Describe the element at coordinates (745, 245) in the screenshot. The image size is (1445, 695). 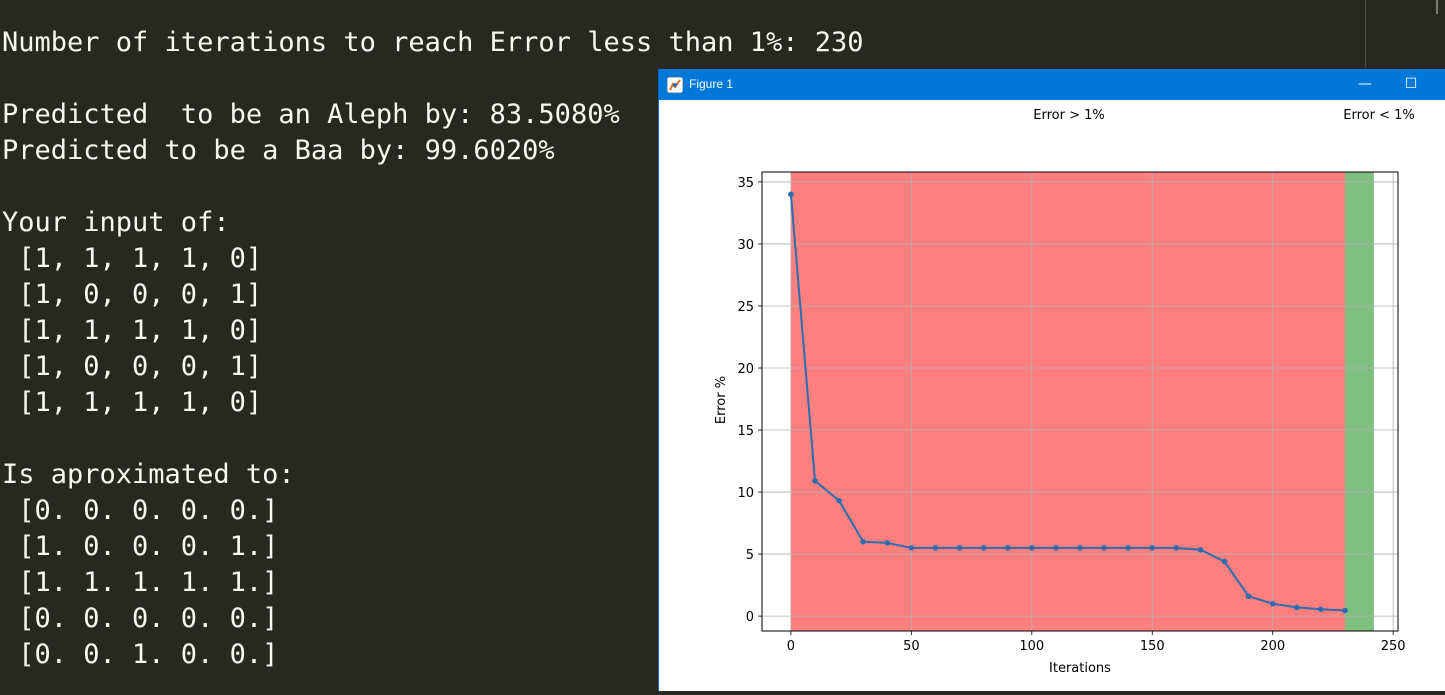
I see `y-tick-label: 30` at that location.